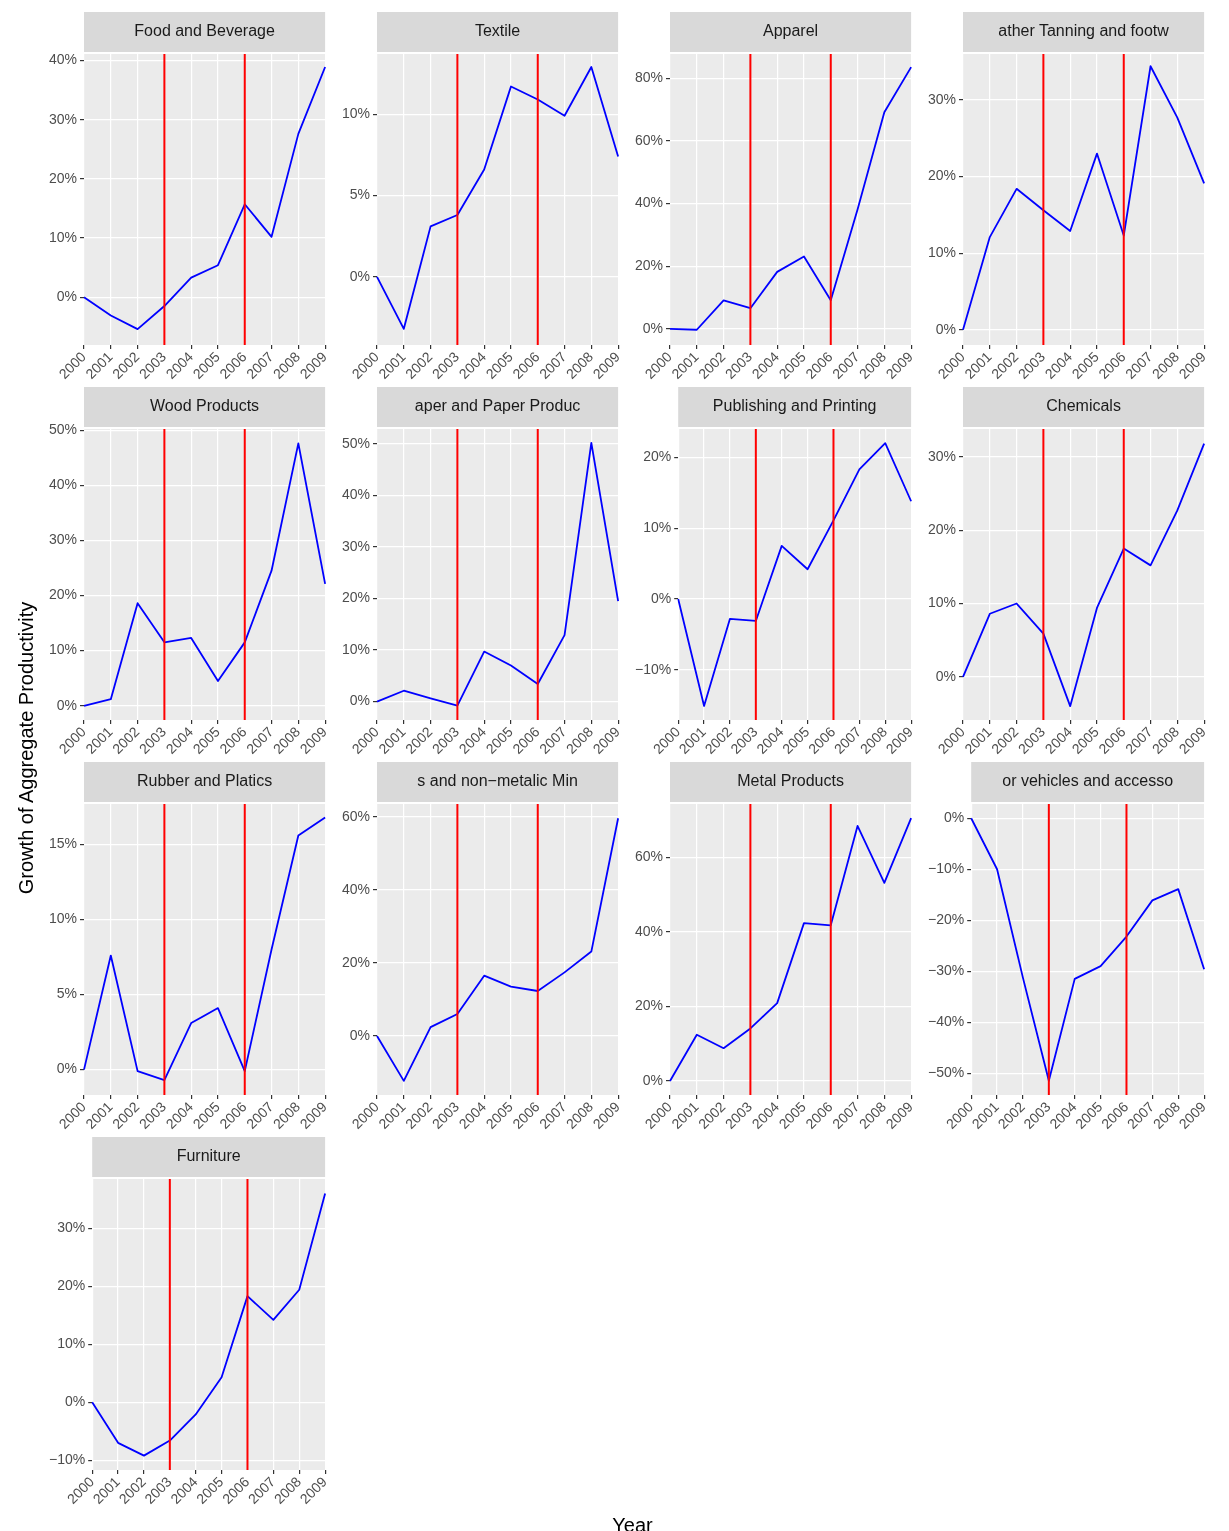  Describe the element at coordinates (26, 748) in the screenshot. I see `text: Growth of Aggregate Productivity` at that location.